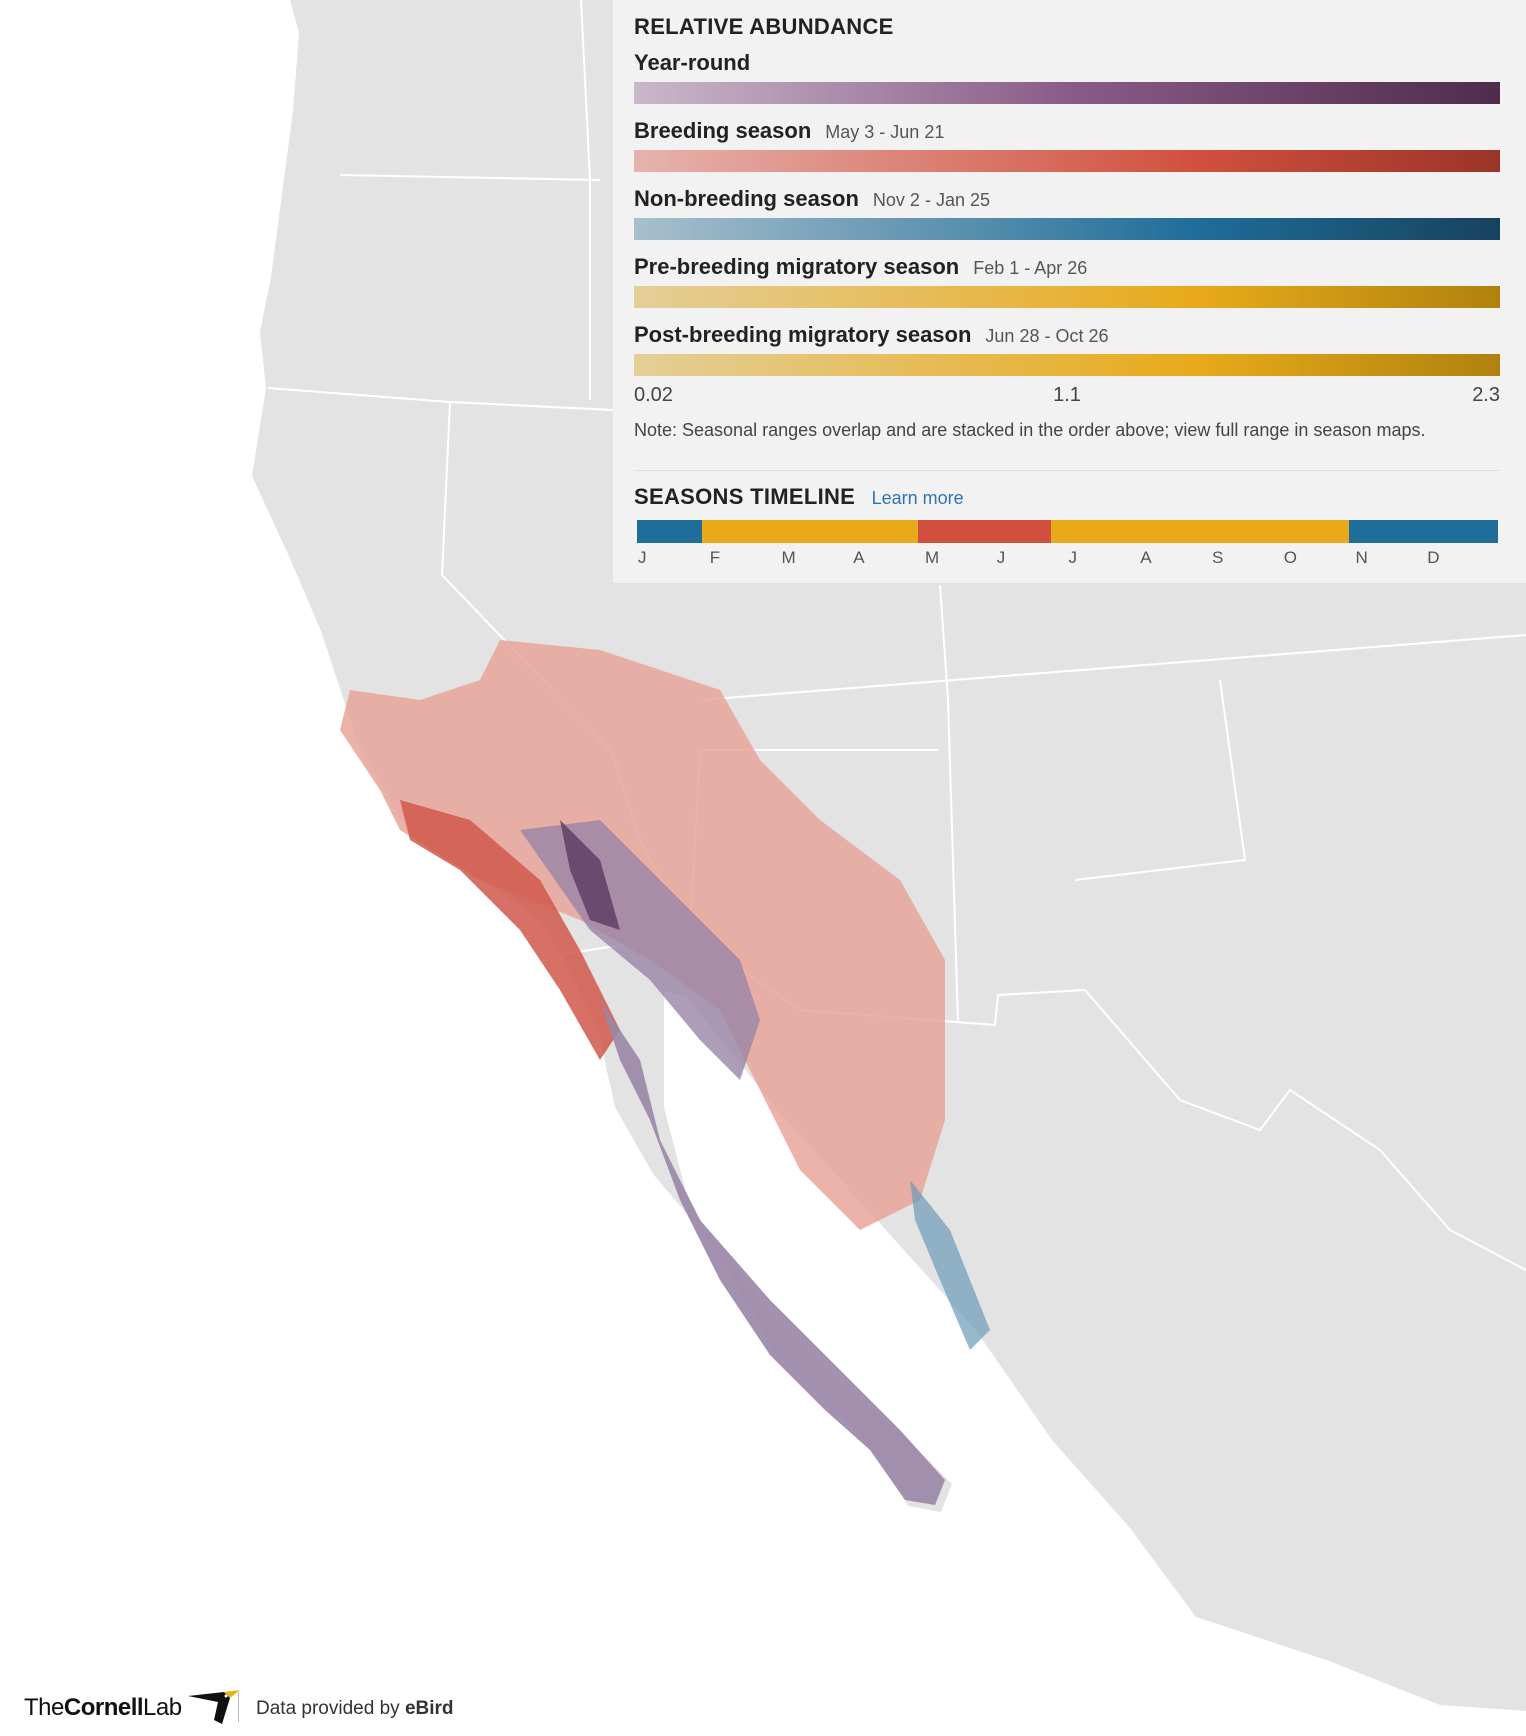 This screenshot has height=1736, width=1526. I want to click on season-dates: Nov 2 - Jan 25, so click(931, 200).